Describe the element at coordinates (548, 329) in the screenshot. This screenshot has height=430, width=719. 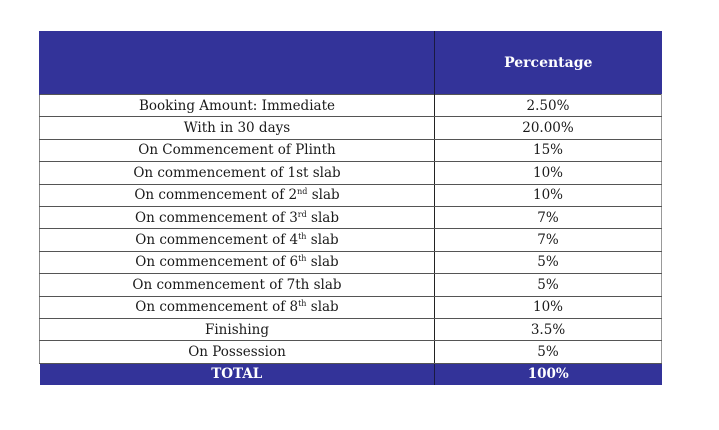
I see `percentage-cell: 3.5%` at that location.